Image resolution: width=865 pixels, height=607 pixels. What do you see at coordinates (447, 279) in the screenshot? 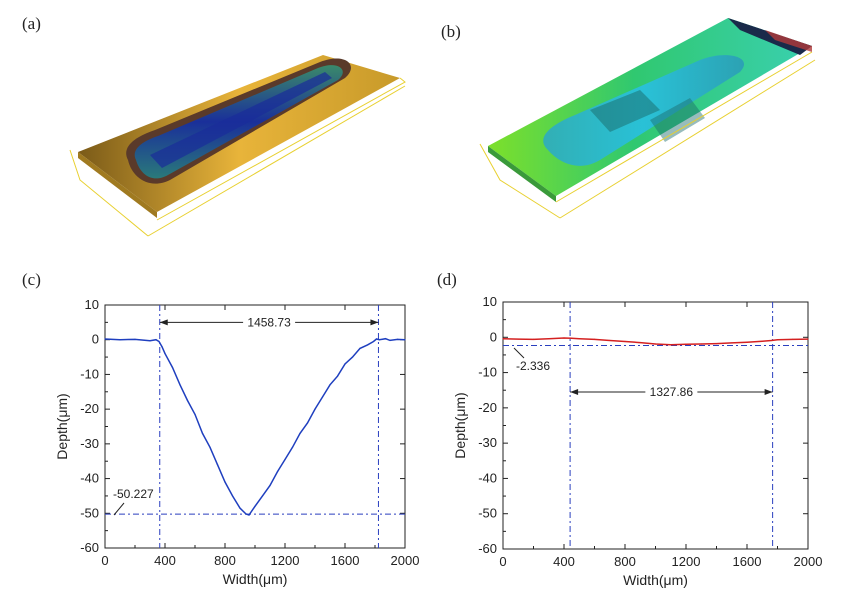
I see `panel-label-d: (d)` at bounding box center [447, 279].